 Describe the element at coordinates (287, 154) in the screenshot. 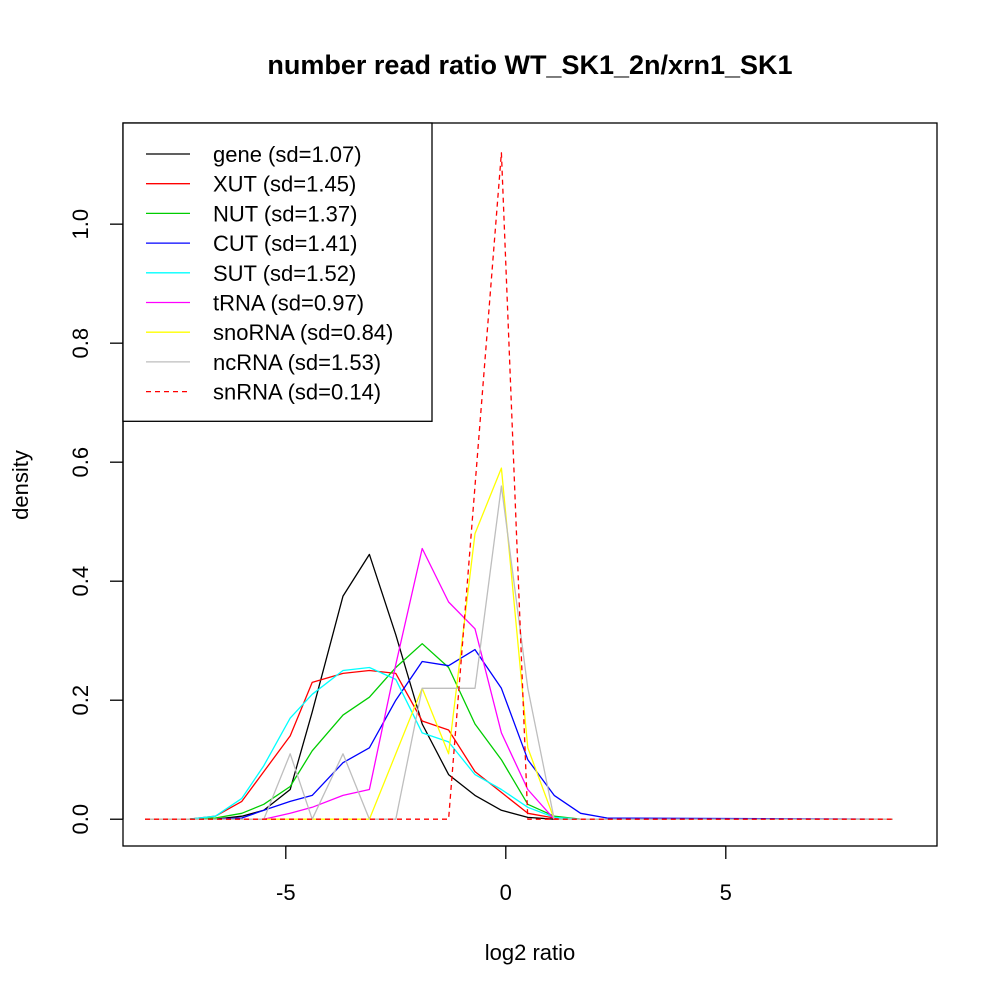

I see `legend-label-0: gene (sd=1.07)` at that location.